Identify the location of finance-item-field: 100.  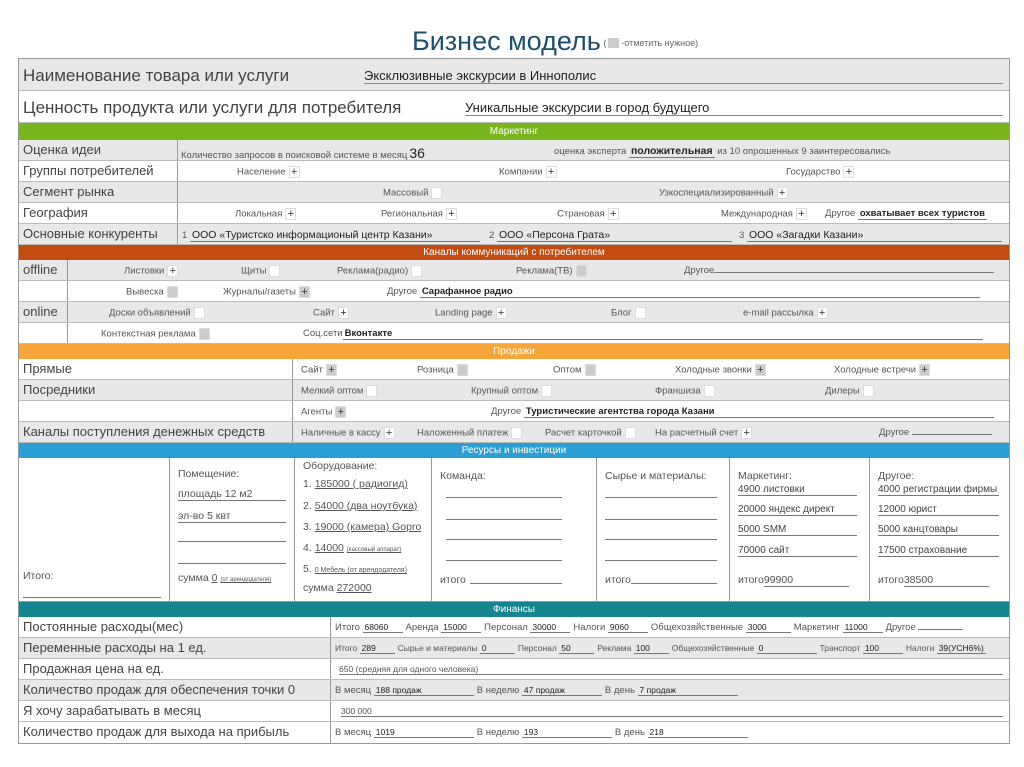
(651, 648).